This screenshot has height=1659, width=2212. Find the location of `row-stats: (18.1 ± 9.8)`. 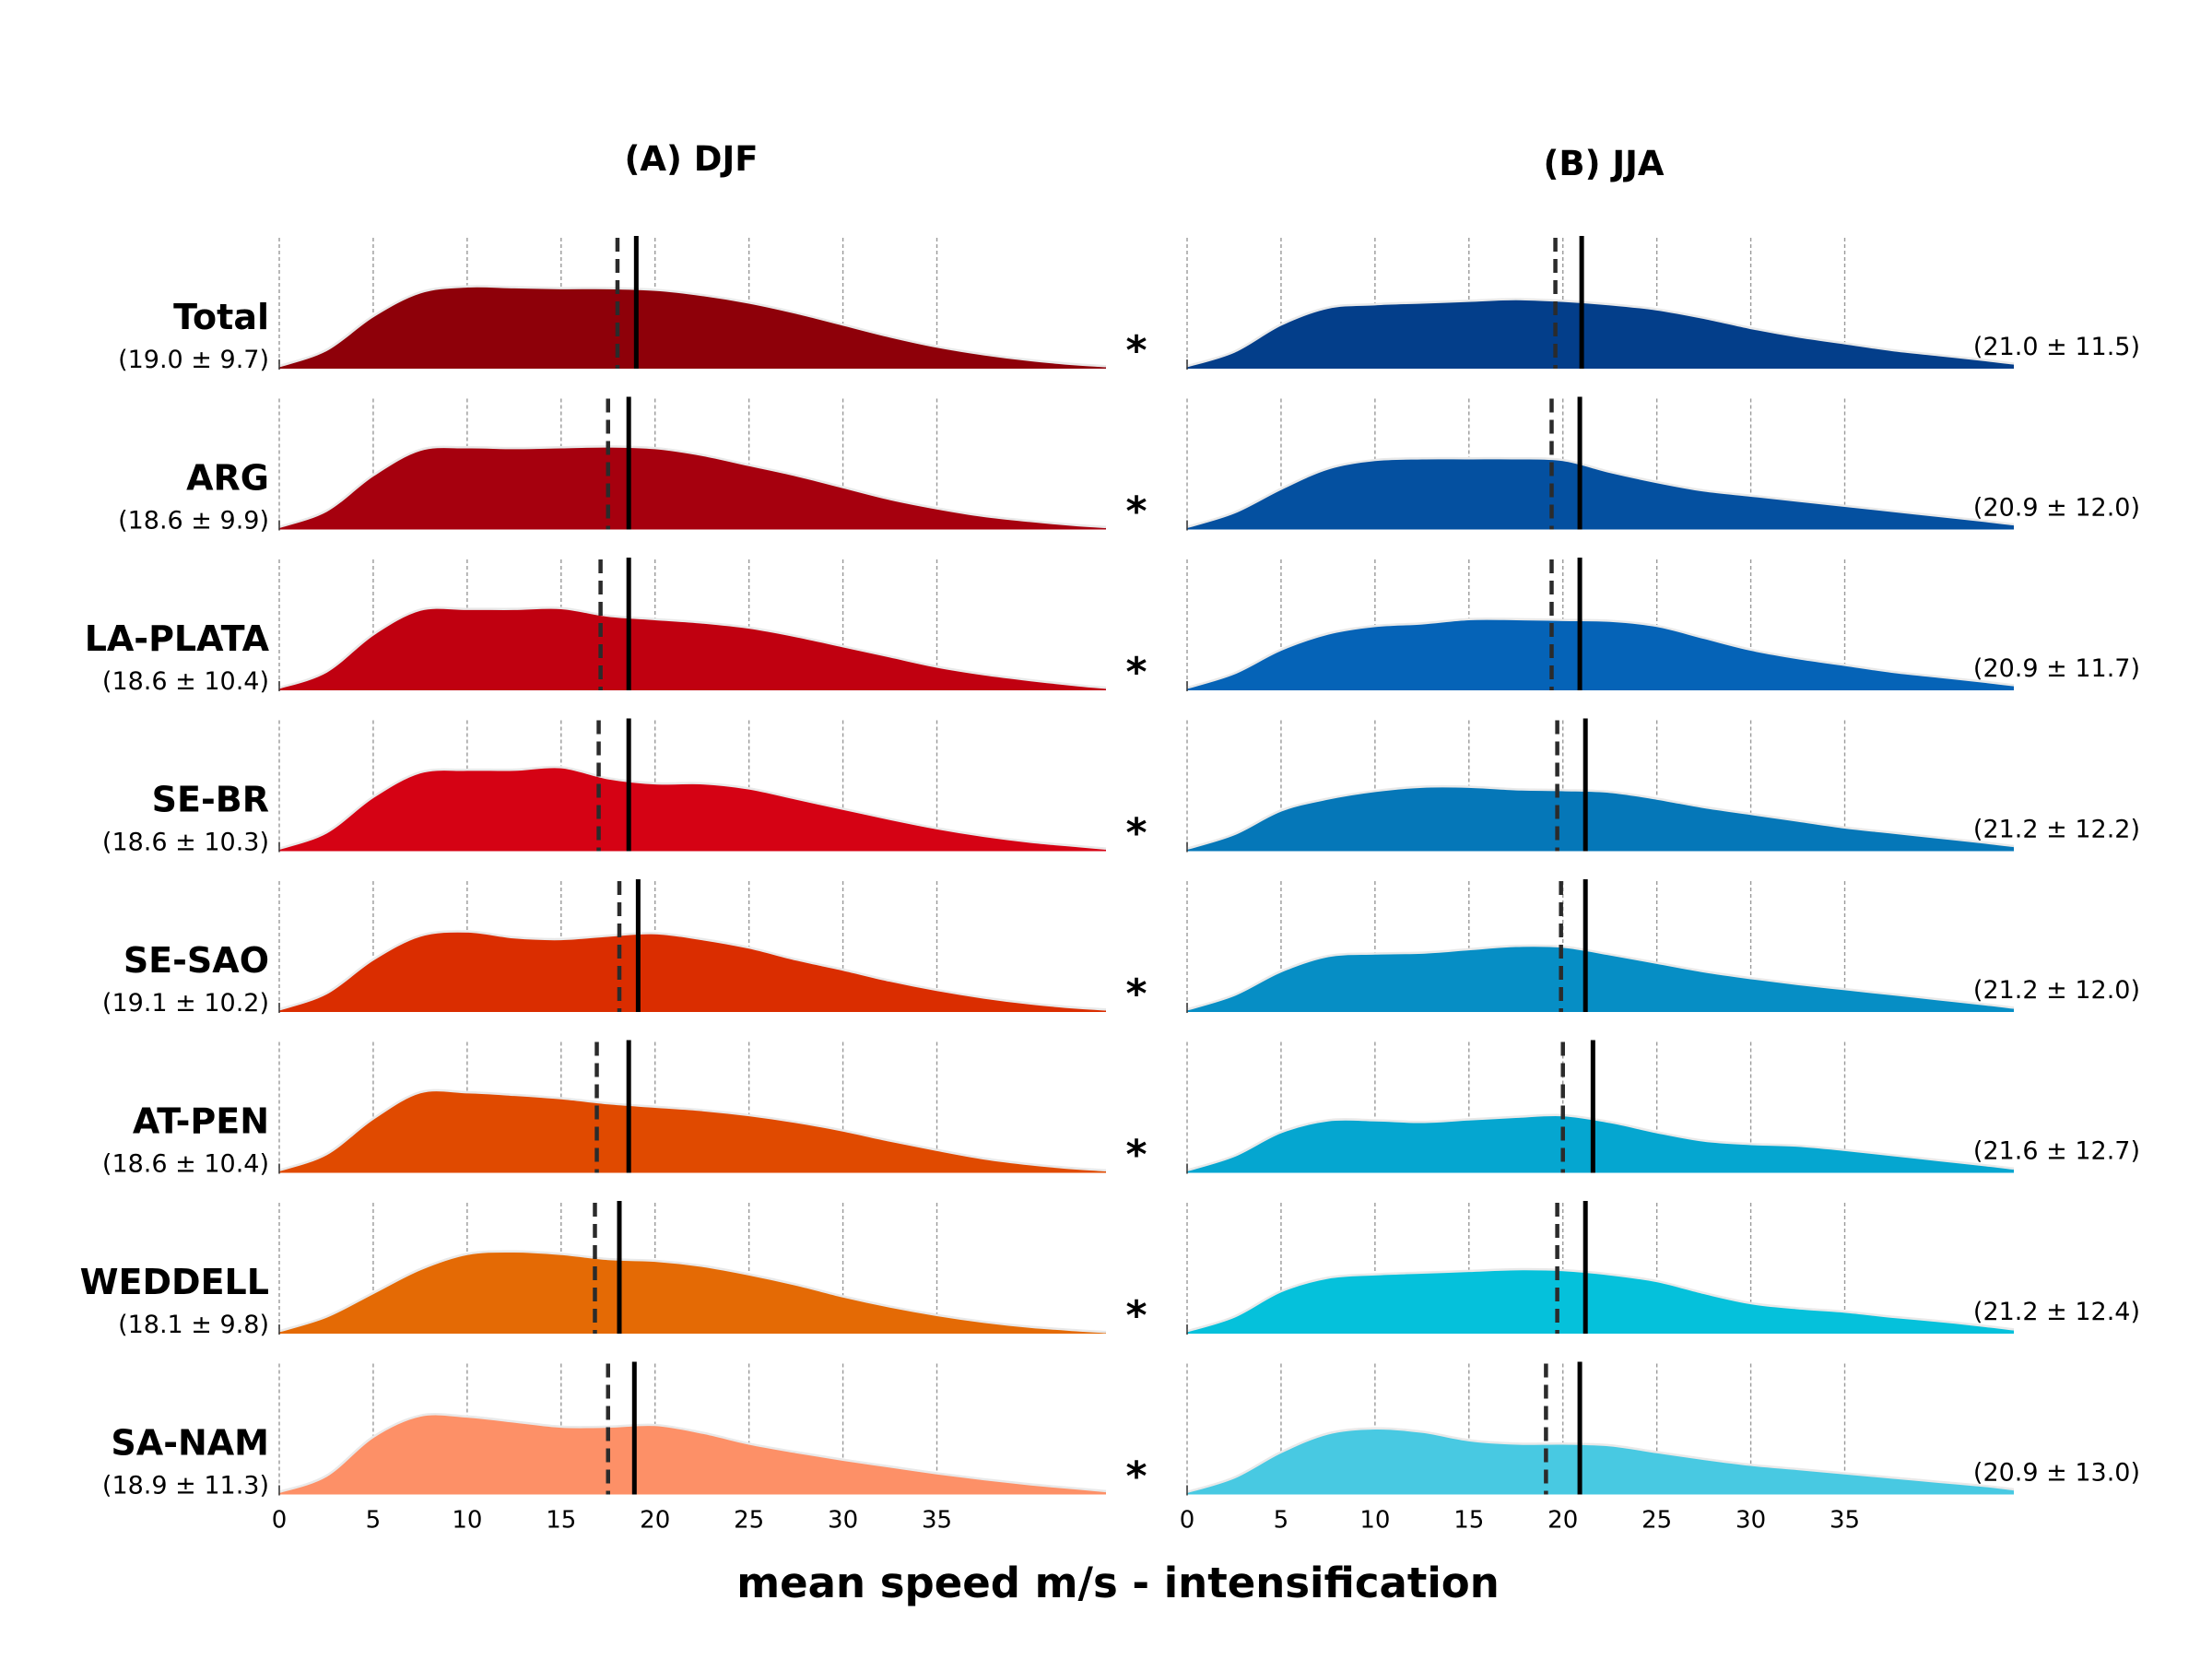

row-stats: (18.1 ± 9.8) is located at coordinates (193, 1325).